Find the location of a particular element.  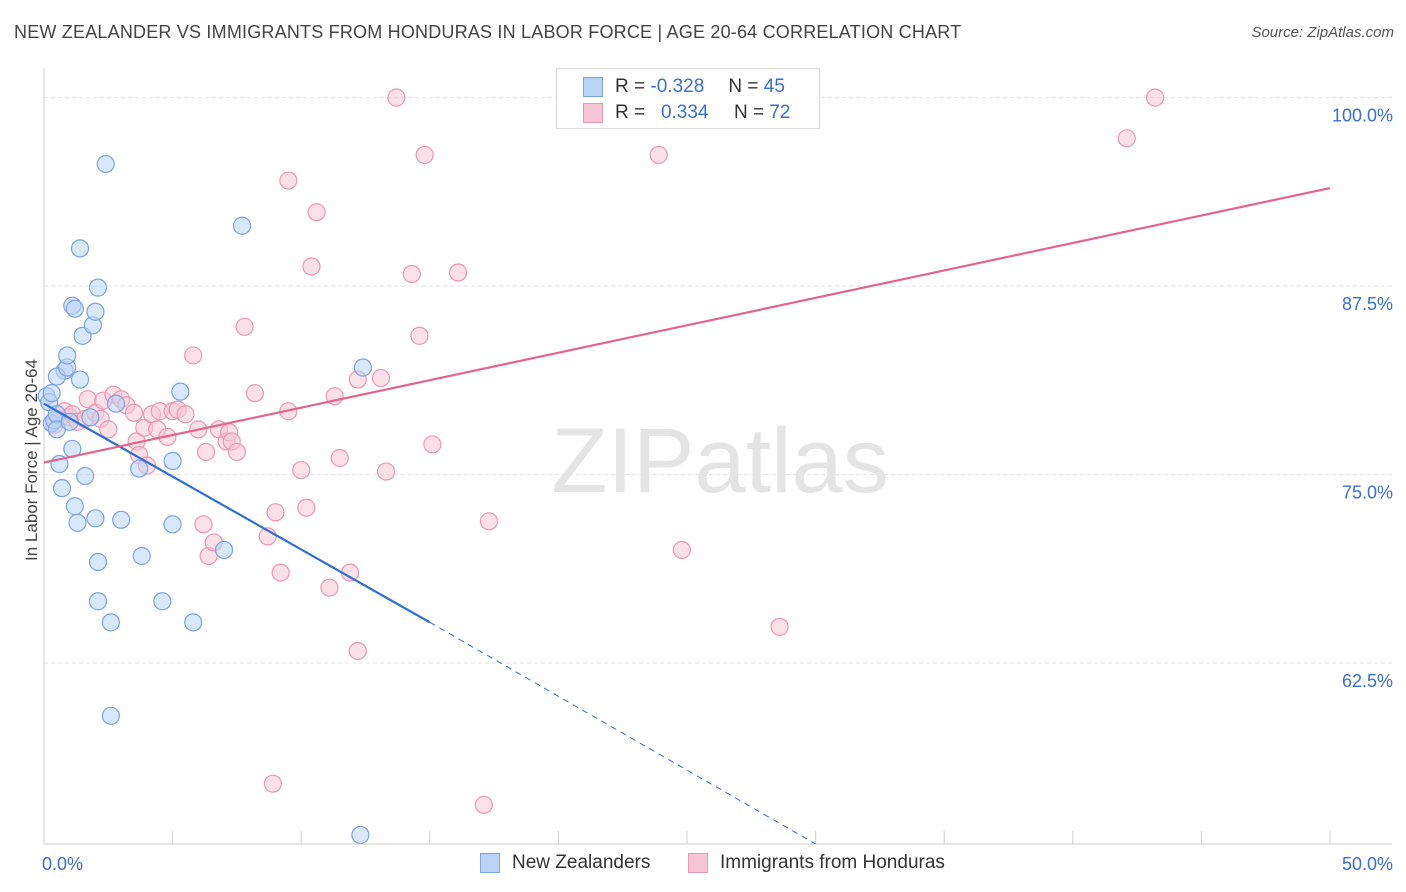

r-value: -0.328 is located at coordinates (677, 86).